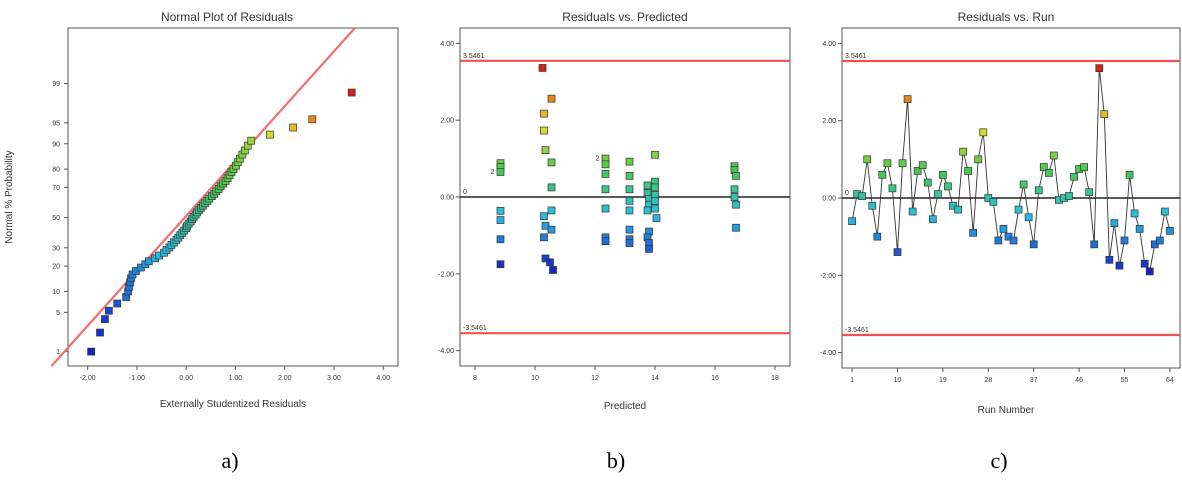 This screenshot has width=1182, height=485. What do you see at coordinates (475, 378) in the screenshot?
I see `tick-label: 8` at bounding box center [475, 378].